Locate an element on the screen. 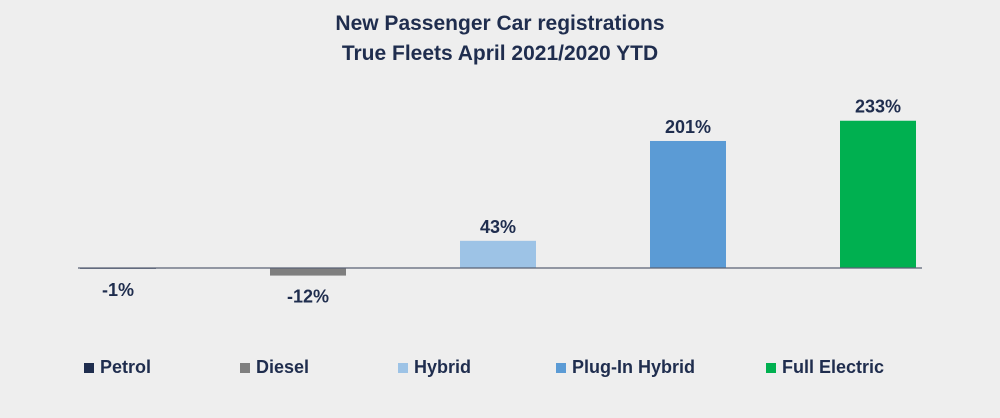 The width and height of the screenshot is (1000, 418). legend-label: Full Electric is located at coordinates (833, 367).